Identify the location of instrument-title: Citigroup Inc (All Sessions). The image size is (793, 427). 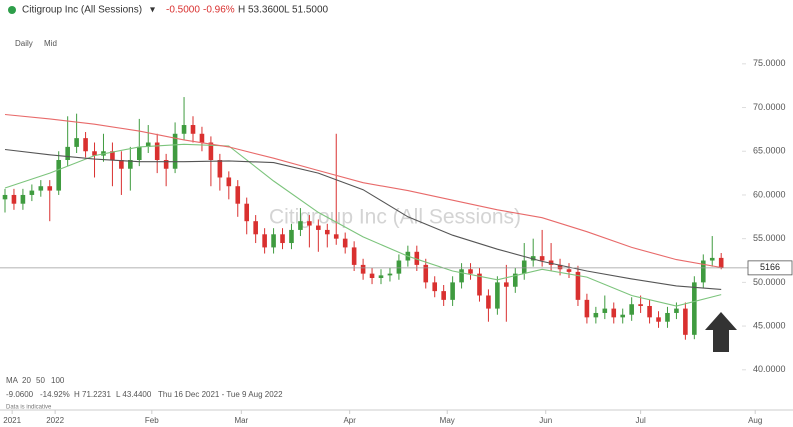
(82, 10).